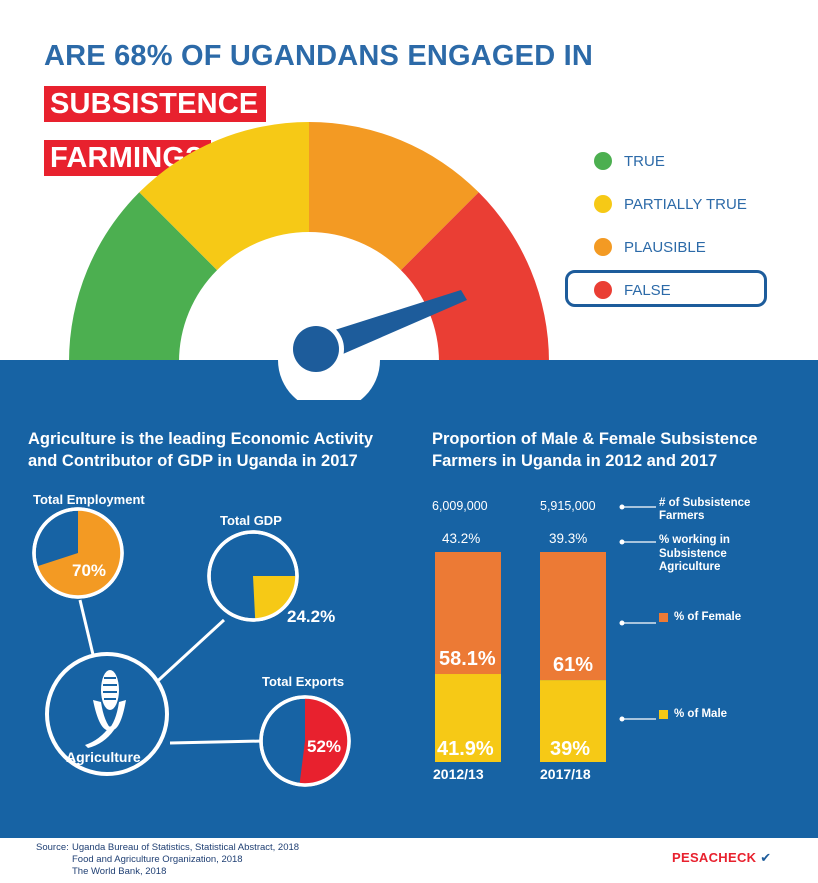 This screenshot has height=883, width=818. I want to click on pie-gdp-rim, so click(253, 576).